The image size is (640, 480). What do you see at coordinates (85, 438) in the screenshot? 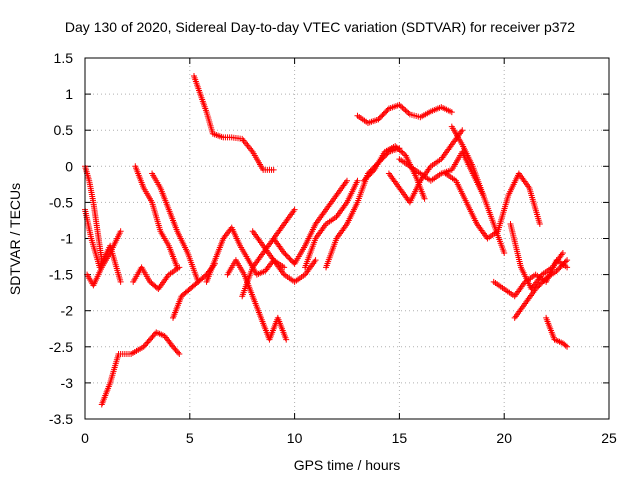
I see `x-tick-label: 0` at bounding box center [85, 438].